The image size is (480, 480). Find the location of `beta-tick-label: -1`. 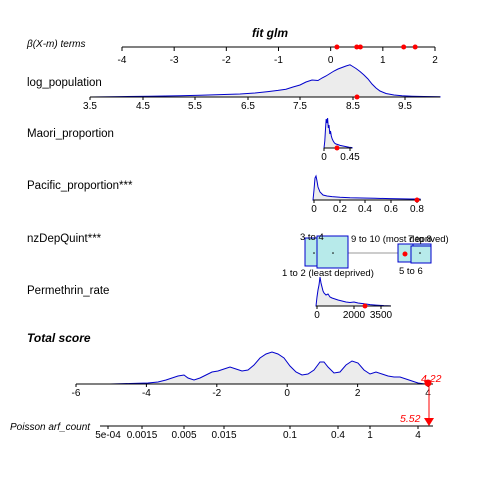

beta-tick-label: -1 is located at coordinates (278, 60).